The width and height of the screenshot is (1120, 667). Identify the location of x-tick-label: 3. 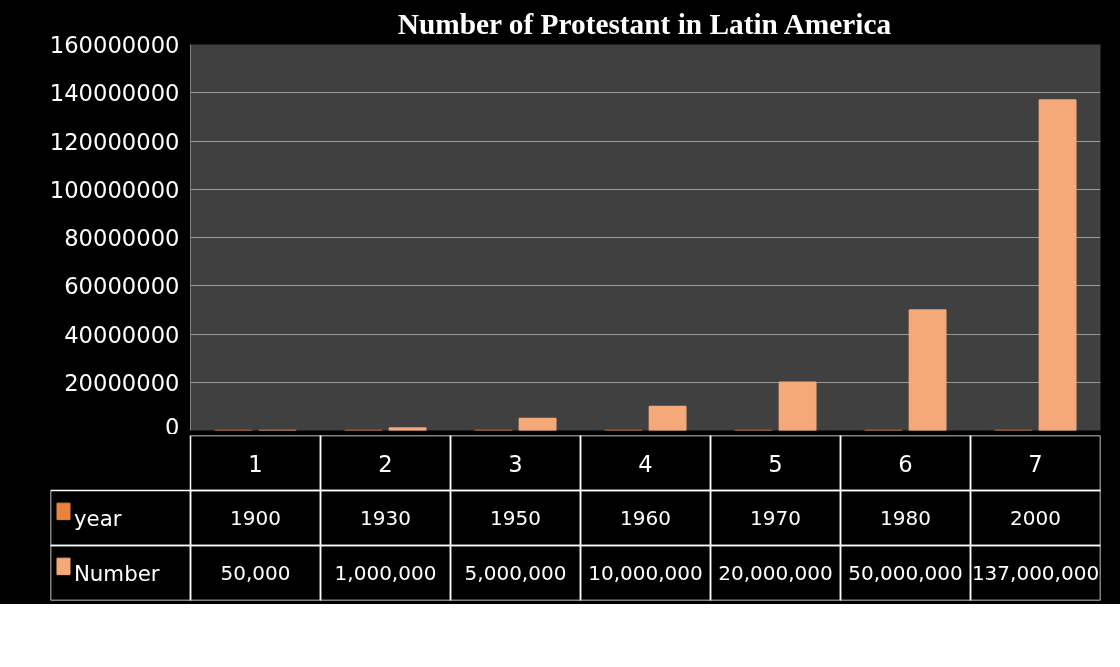
(515, 463).